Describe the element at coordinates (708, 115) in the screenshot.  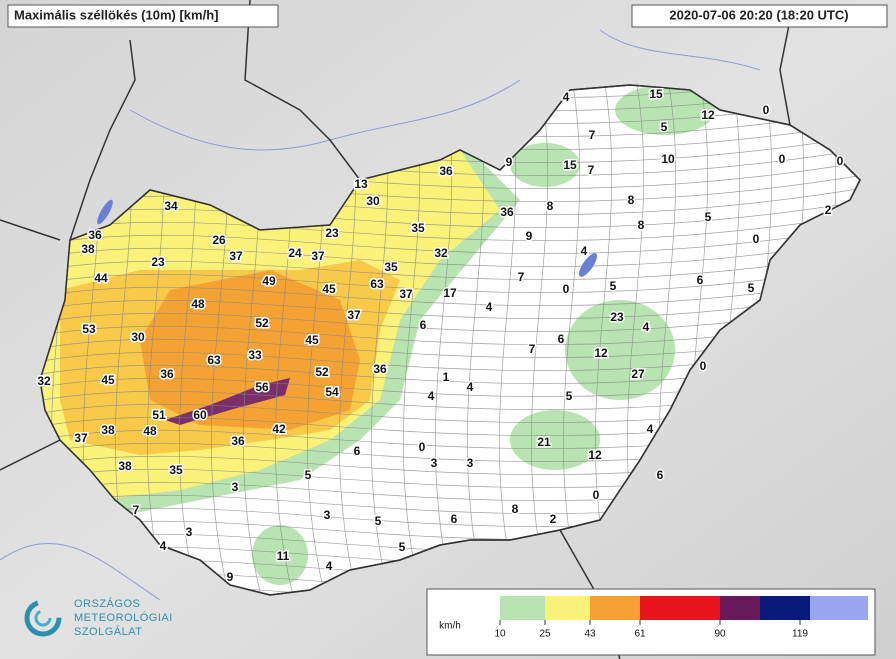
I see `station-value: 12` at that location.